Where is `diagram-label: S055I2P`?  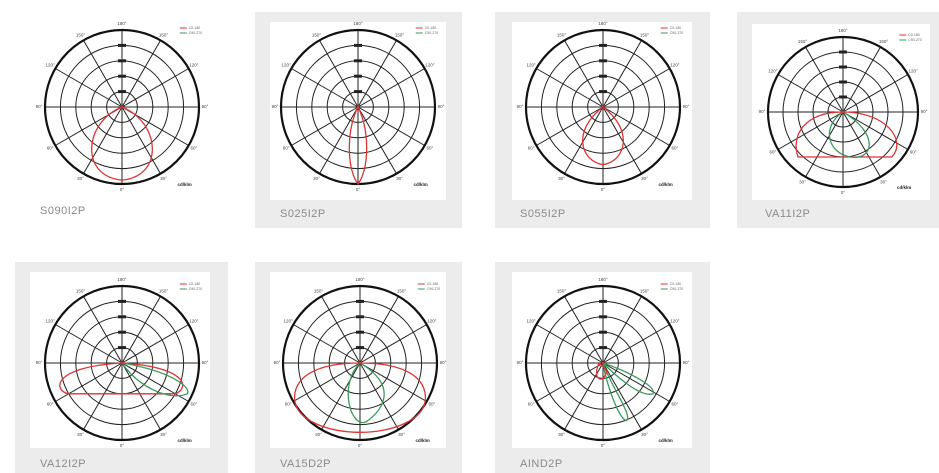 diagram-label: S055I2P is located at coordinates (543, 214).